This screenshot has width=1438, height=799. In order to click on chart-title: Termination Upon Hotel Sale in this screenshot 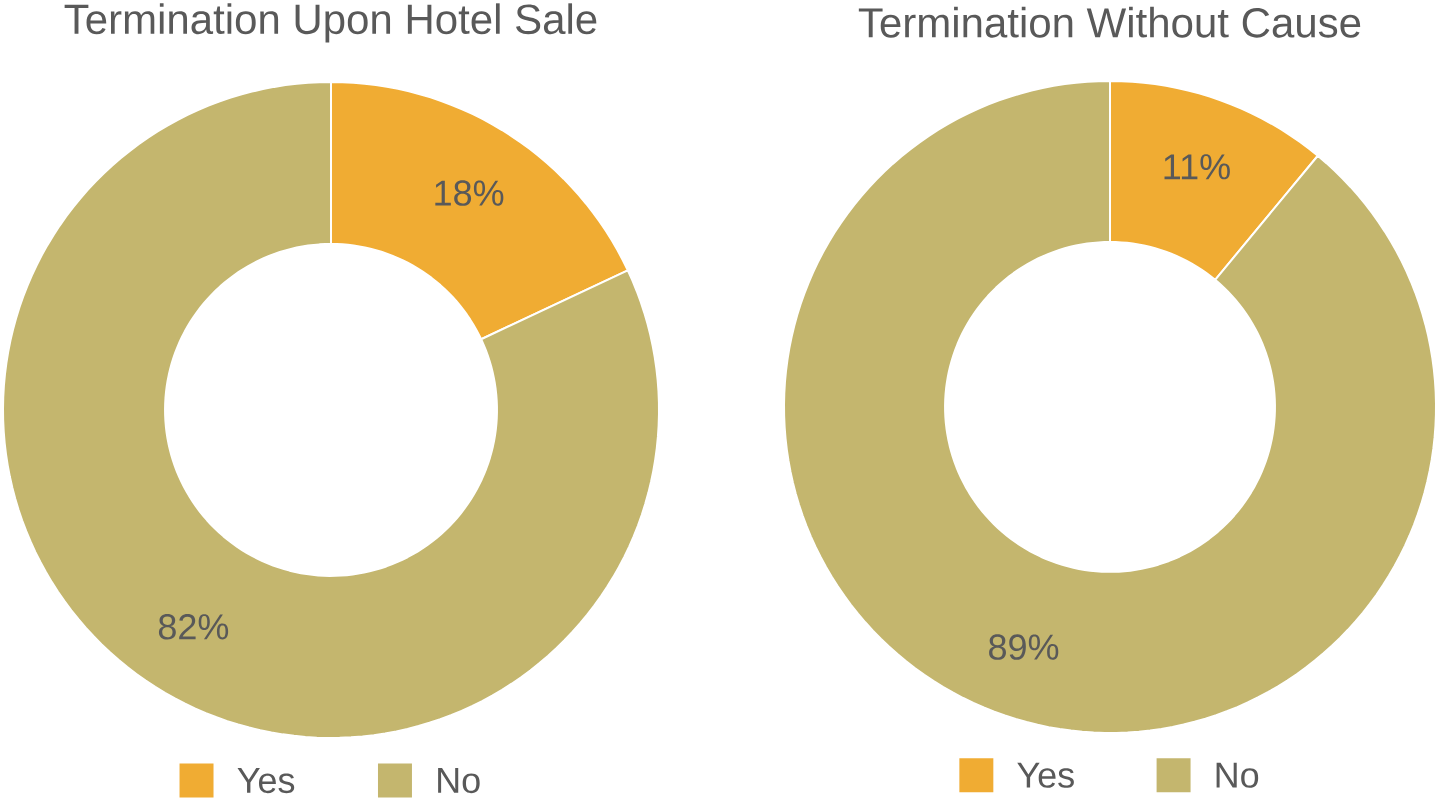, I will do `click(330, 23)`.